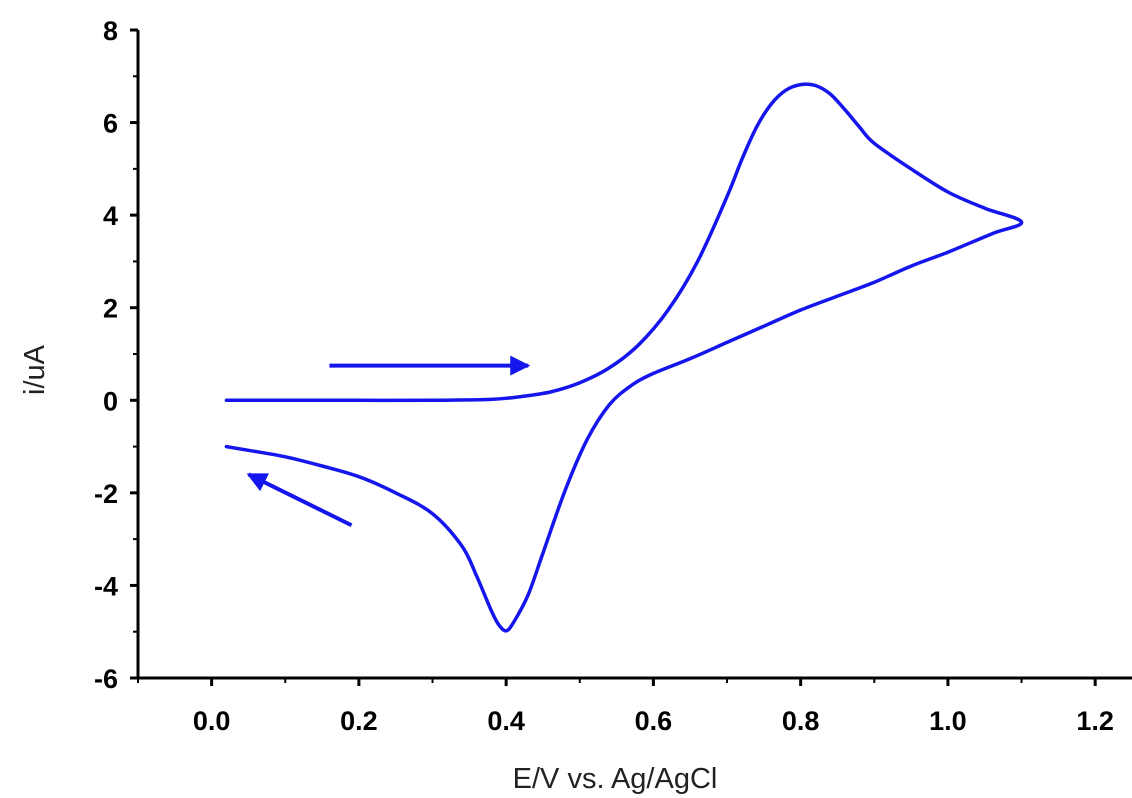 This screenshot has height=798, width=1132. I want to click on x-axis-title: E/V vs. Ag/AgCl, so click(615, 779).